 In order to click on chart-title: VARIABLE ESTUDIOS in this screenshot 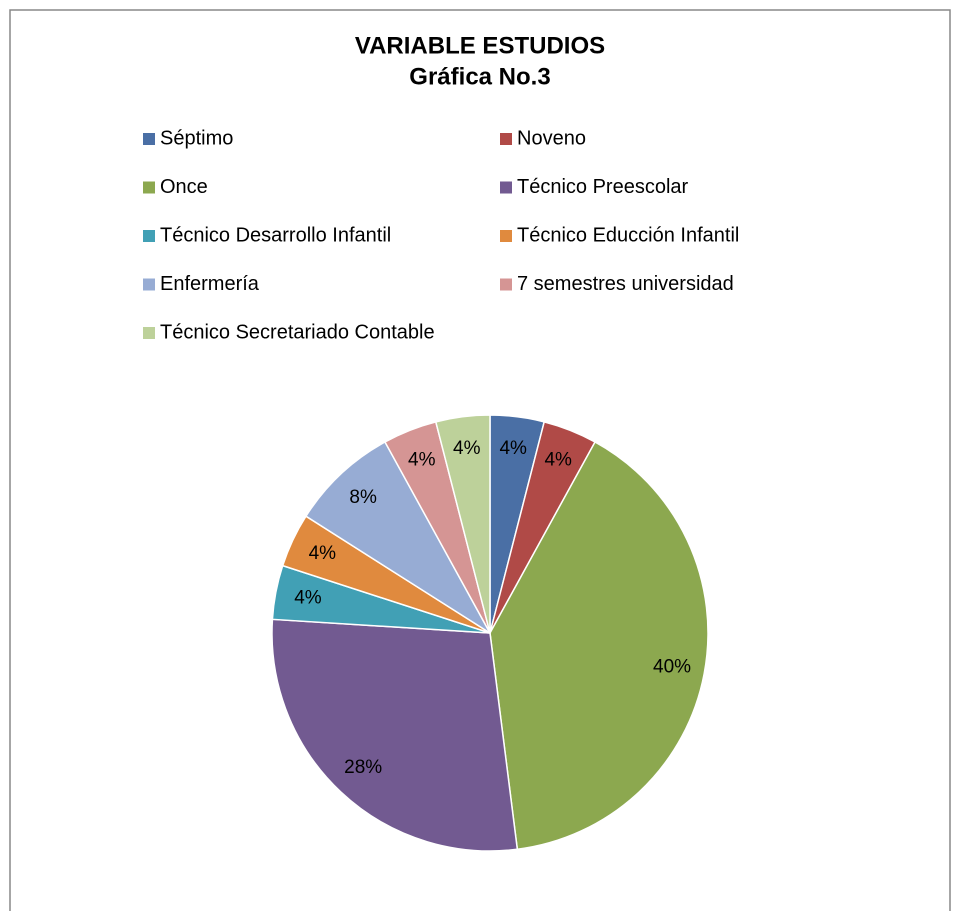, I will do `click(480, 45)`.